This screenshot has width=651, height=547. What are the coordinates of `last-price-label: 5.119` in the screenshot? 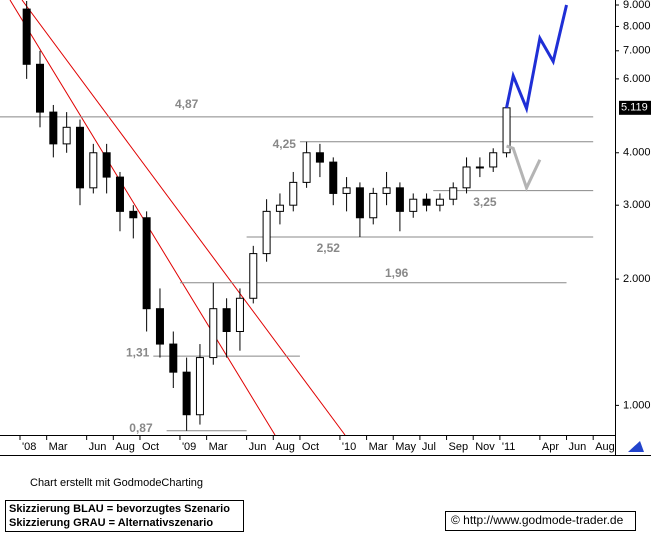 It's located at (634, 108).